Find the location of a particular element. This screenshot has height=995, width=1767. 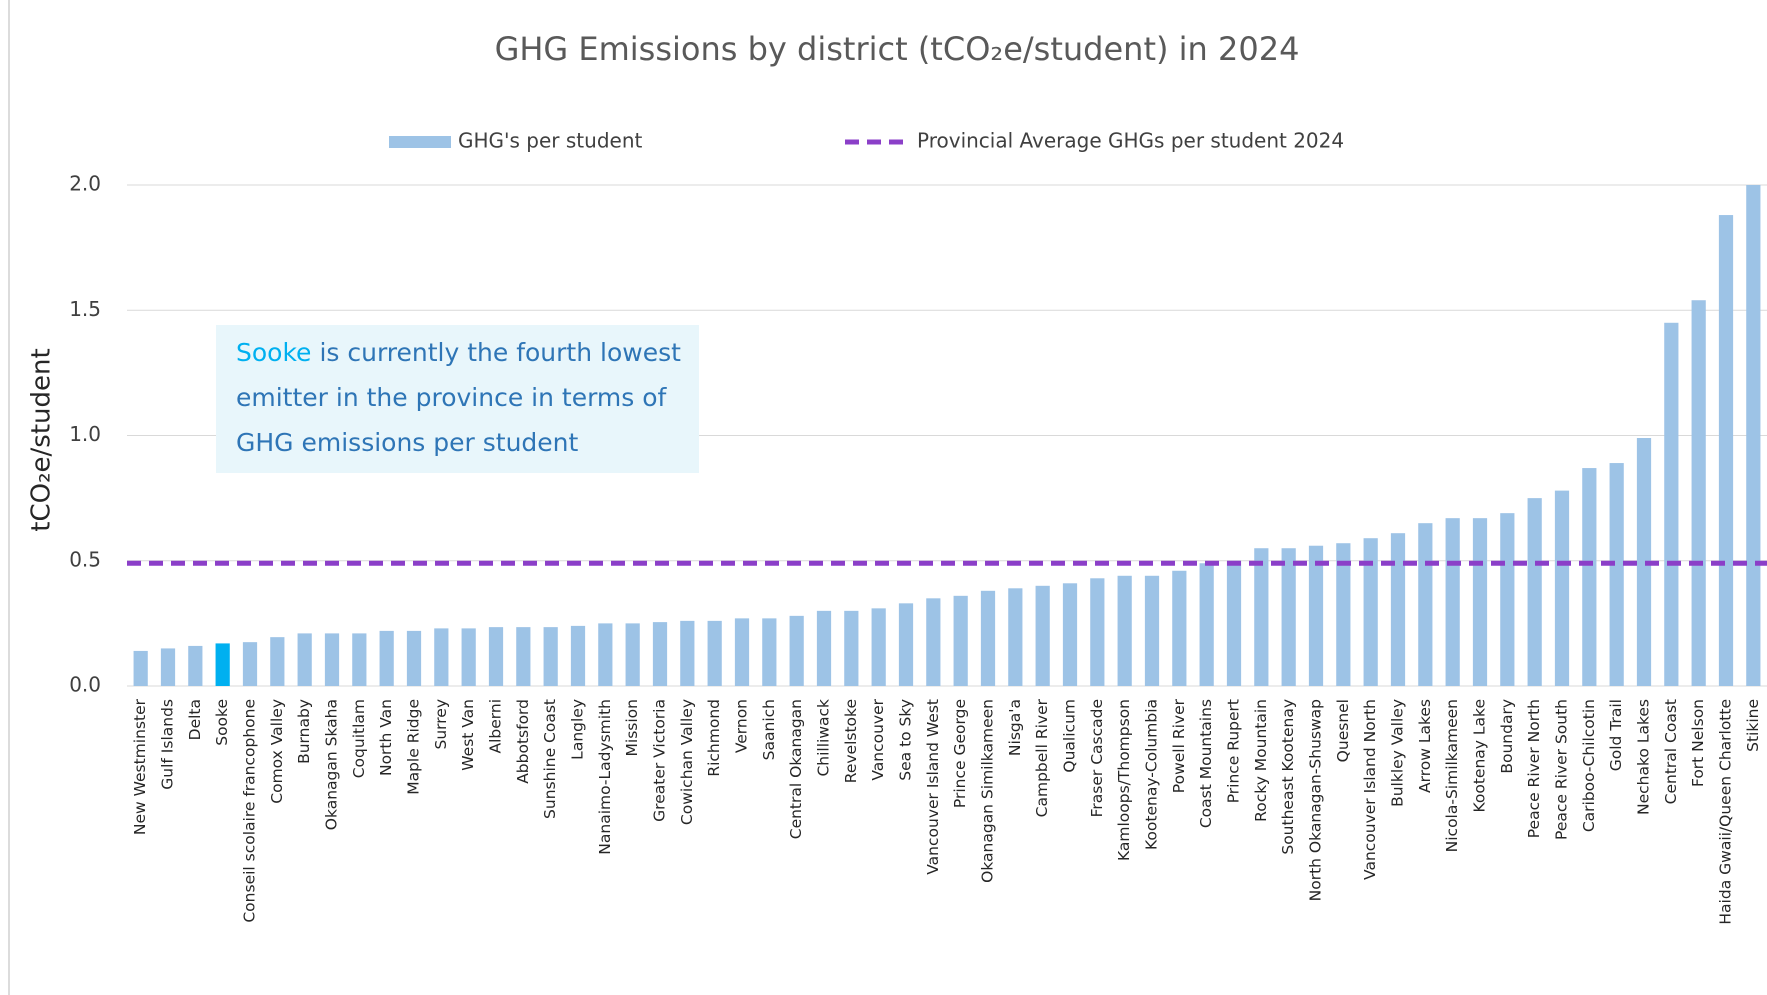

x-tick-label: Maple Ridge is located at coordinates (414, 747).